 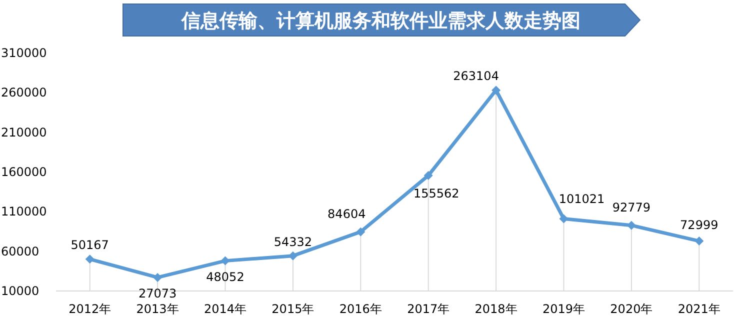 I want to click on y-tick-label: 210000, so click(x=24, y=132).